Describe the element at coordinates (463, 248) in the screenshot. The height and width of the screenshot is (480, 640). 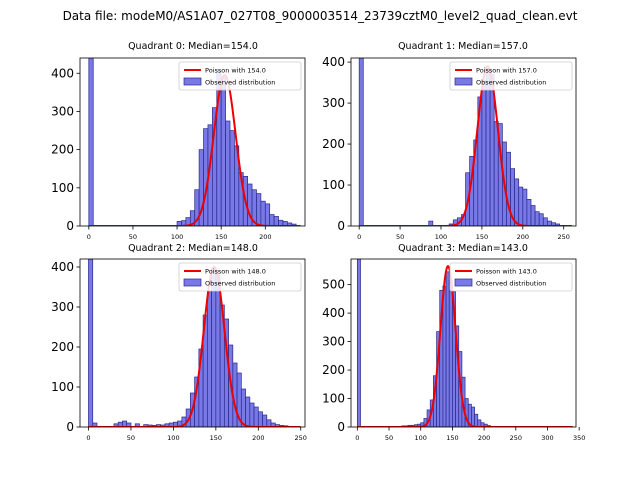
I see `panel-title: Quadrant 3: Median=143.0` at that location.